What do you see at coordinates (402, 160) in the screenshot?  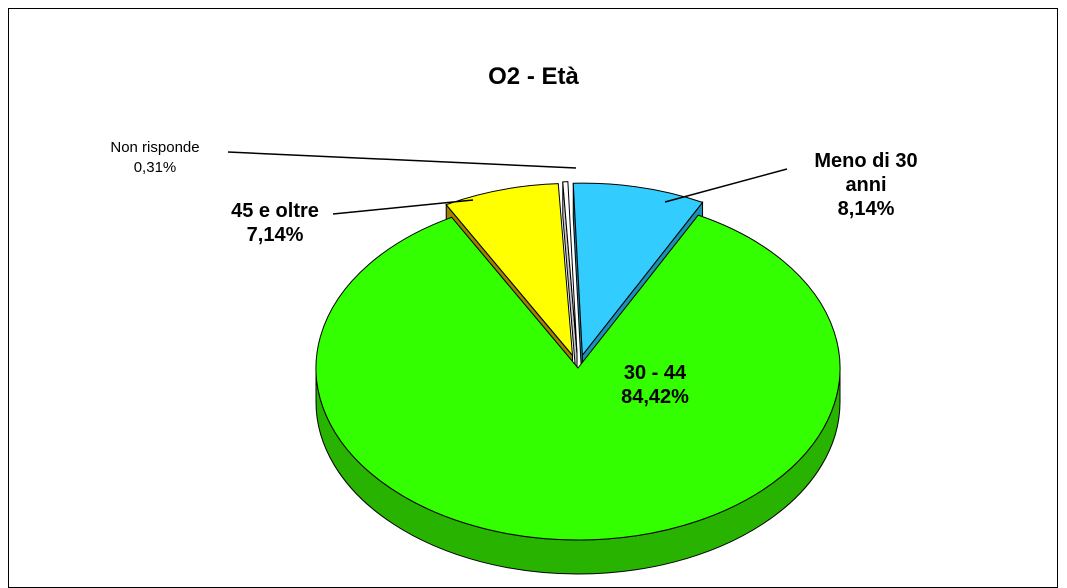 I see `leader-line-non-risponde` at bounding box center [402, 160].